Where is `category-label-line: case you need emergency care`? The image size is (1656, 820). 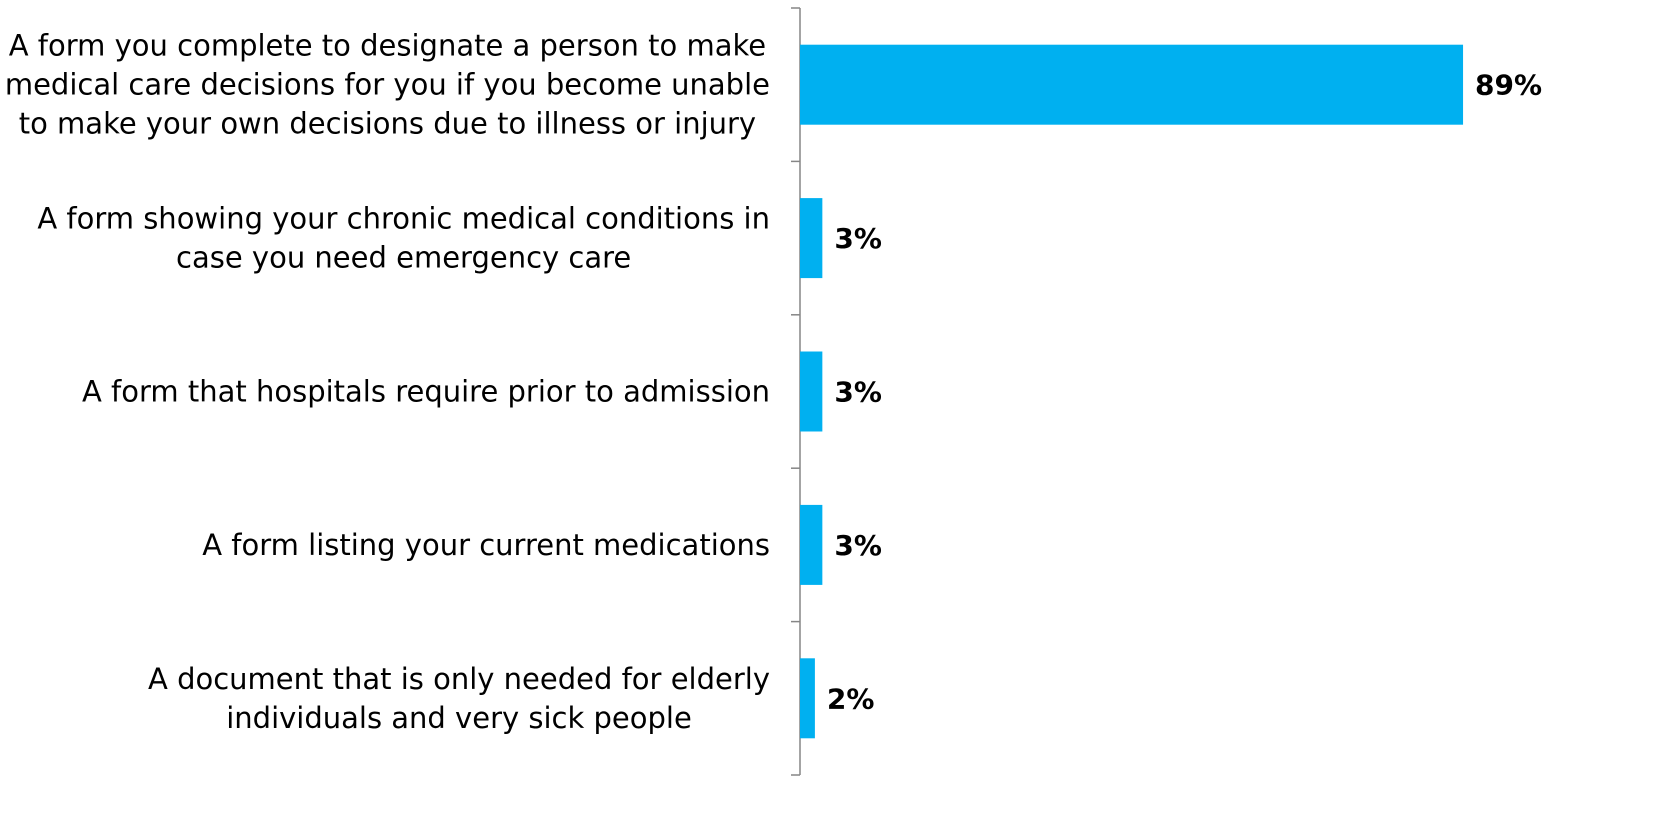
category-label-line: case you need emergency care is located at coordinates (403, 258).